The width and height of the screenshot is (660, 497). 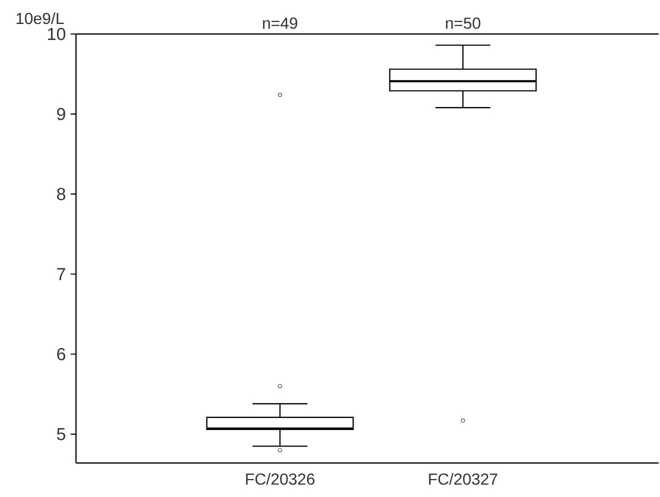 I want to click on y-tick-label: 10, so click(x=57, y=34).